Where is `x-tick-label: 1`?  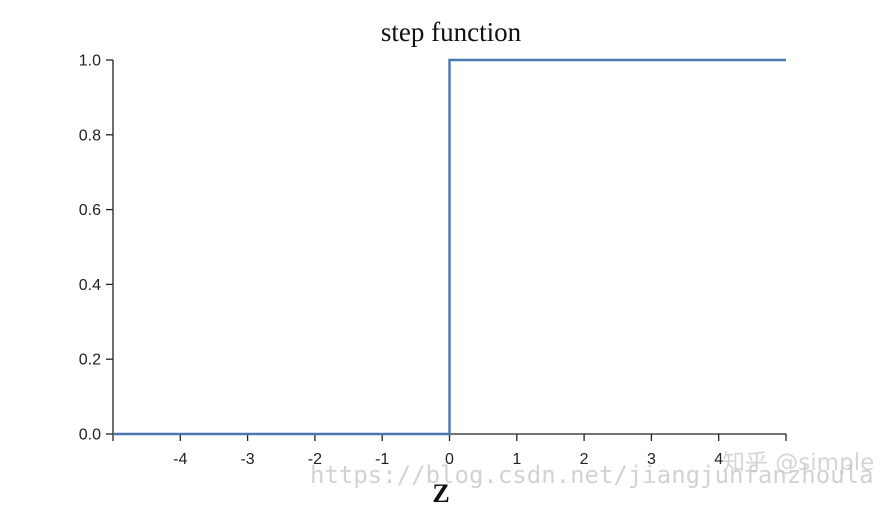 x-tick-label: 1 is located at coordinates (516, 459).